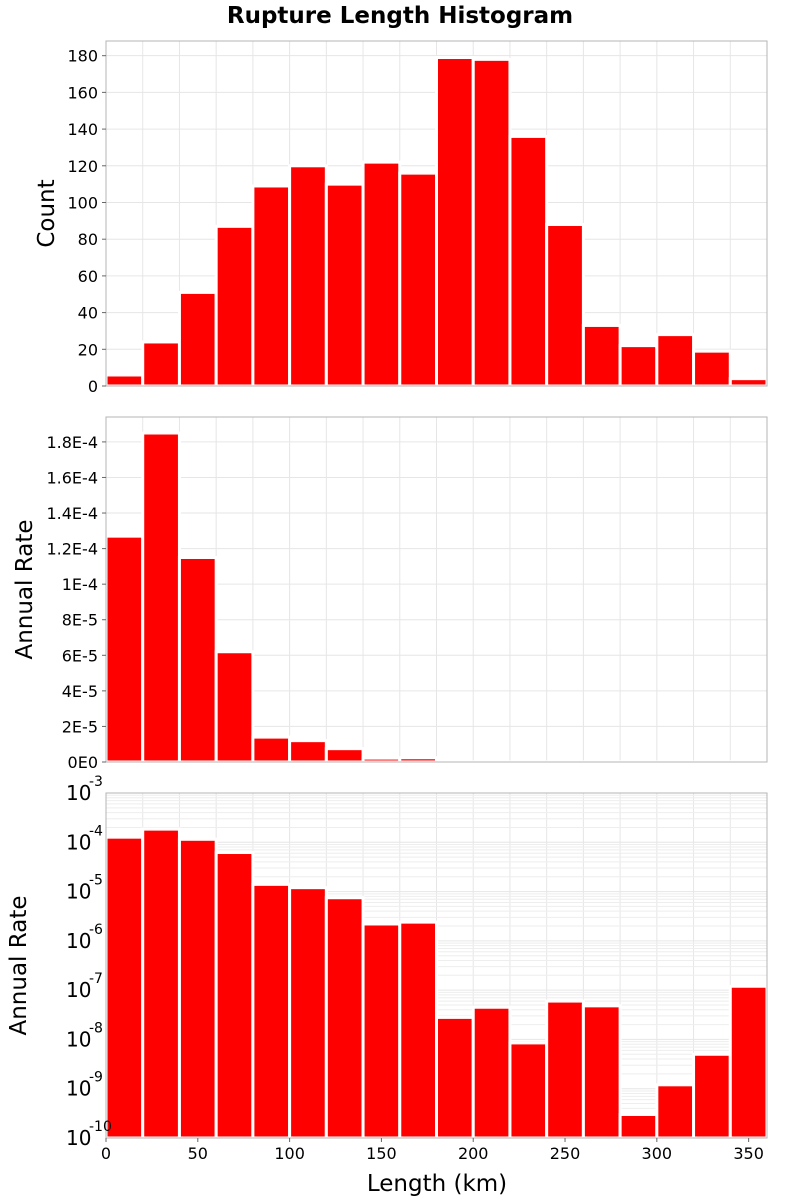 Image resolution: width=800 pixels, height=1200 pixels. I want to click on x-tick-label: 250, so click(565, 1153).